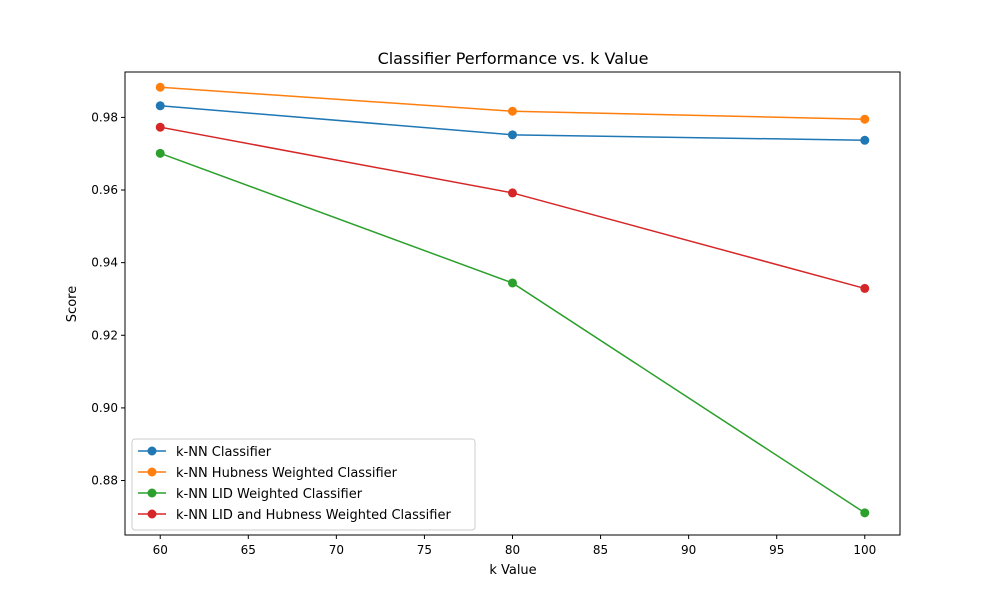 This screenshot has height=600, width=1000. What do you see at coordinates (513, 58) in the screenshot?
I see `chart-title: Classifier Performance vs. k Value` at bounding box center [513, 58].